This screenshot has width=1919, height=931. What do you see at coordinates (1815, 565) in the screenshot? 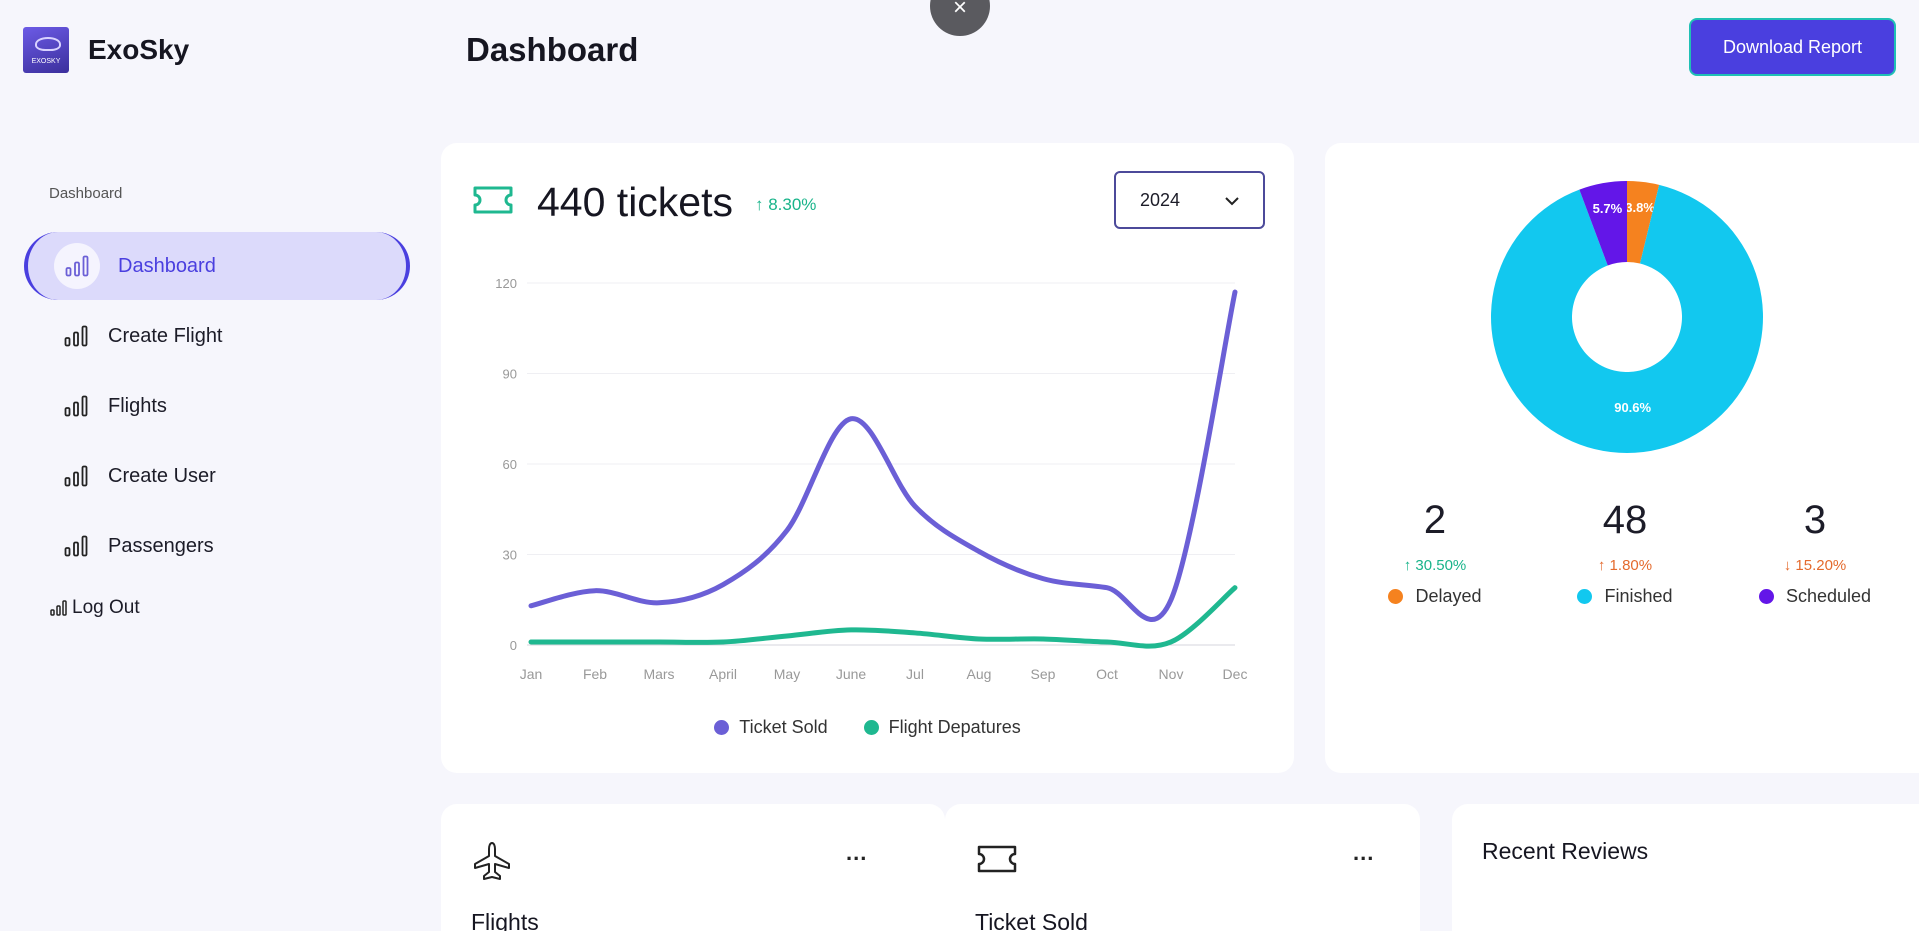
I see `stat-change: ↓ 15.20%` at bounding box center [1815, 565].